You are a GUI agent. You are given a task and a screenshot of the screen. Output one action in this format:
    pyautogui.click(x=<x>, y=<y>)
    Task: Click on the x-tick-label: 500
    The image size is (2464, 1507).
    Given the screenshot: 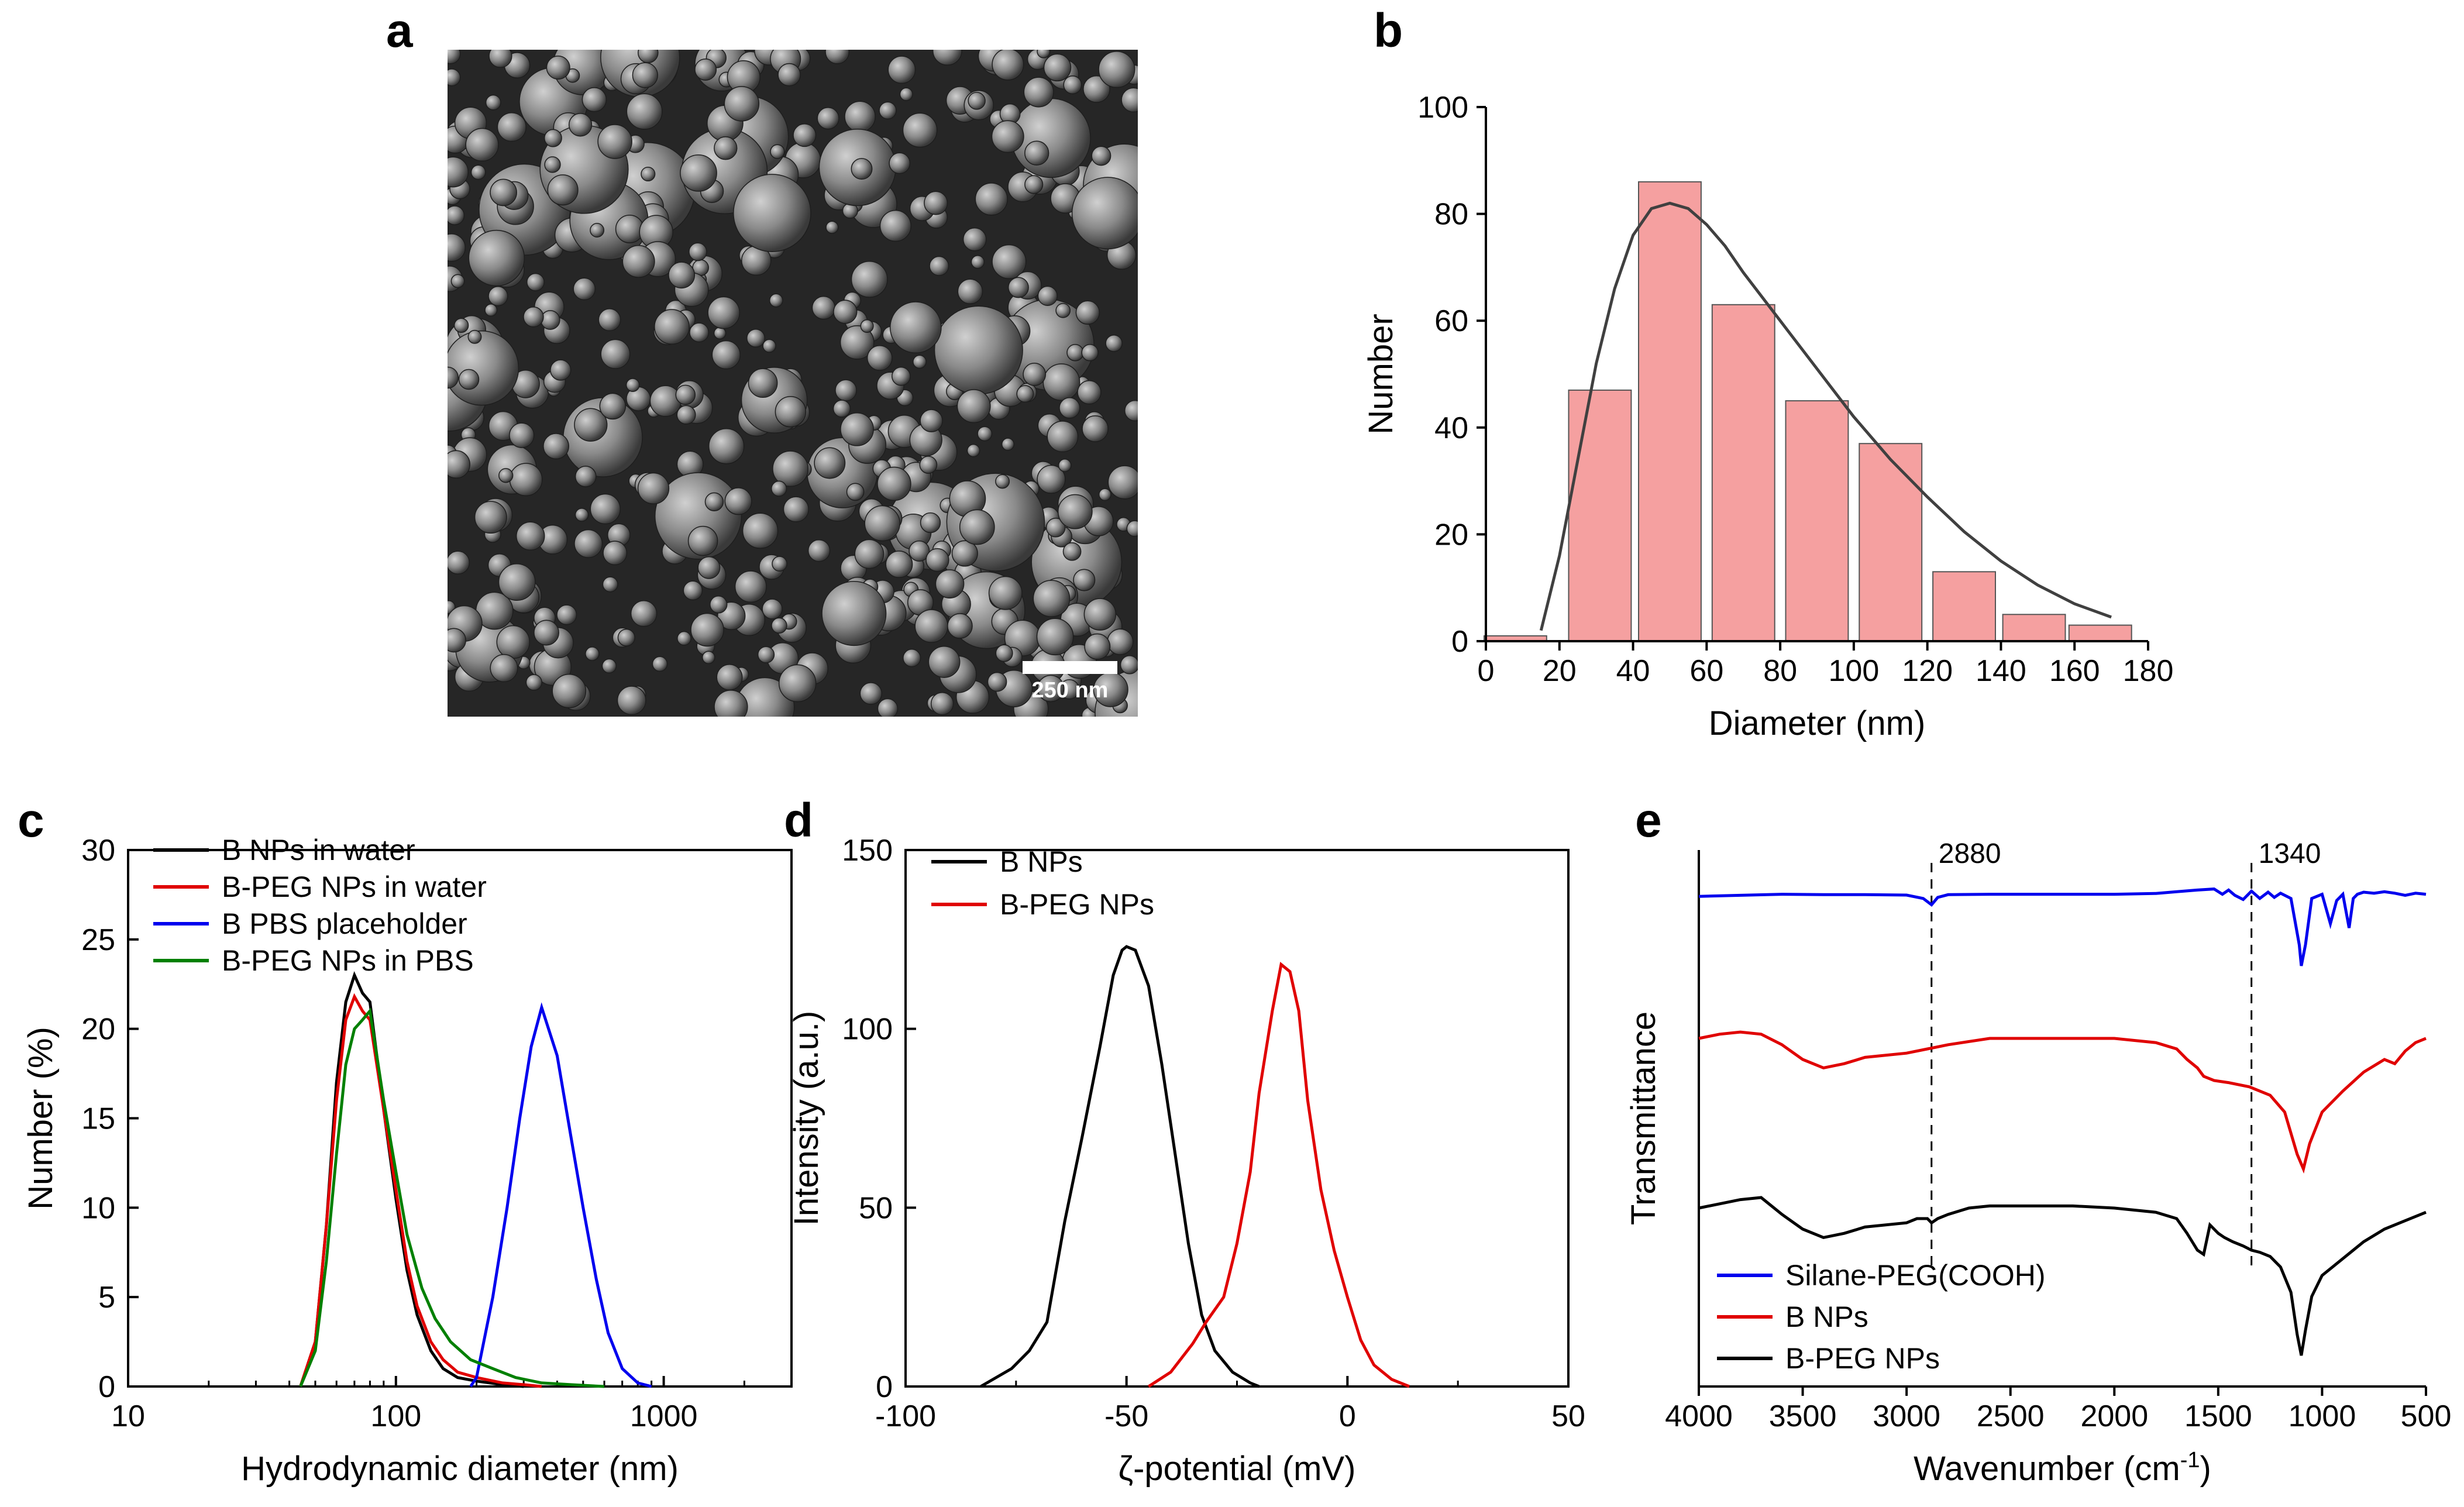 What is the action you would take?
    pyautogui.click(x=2427, y=1416)
    